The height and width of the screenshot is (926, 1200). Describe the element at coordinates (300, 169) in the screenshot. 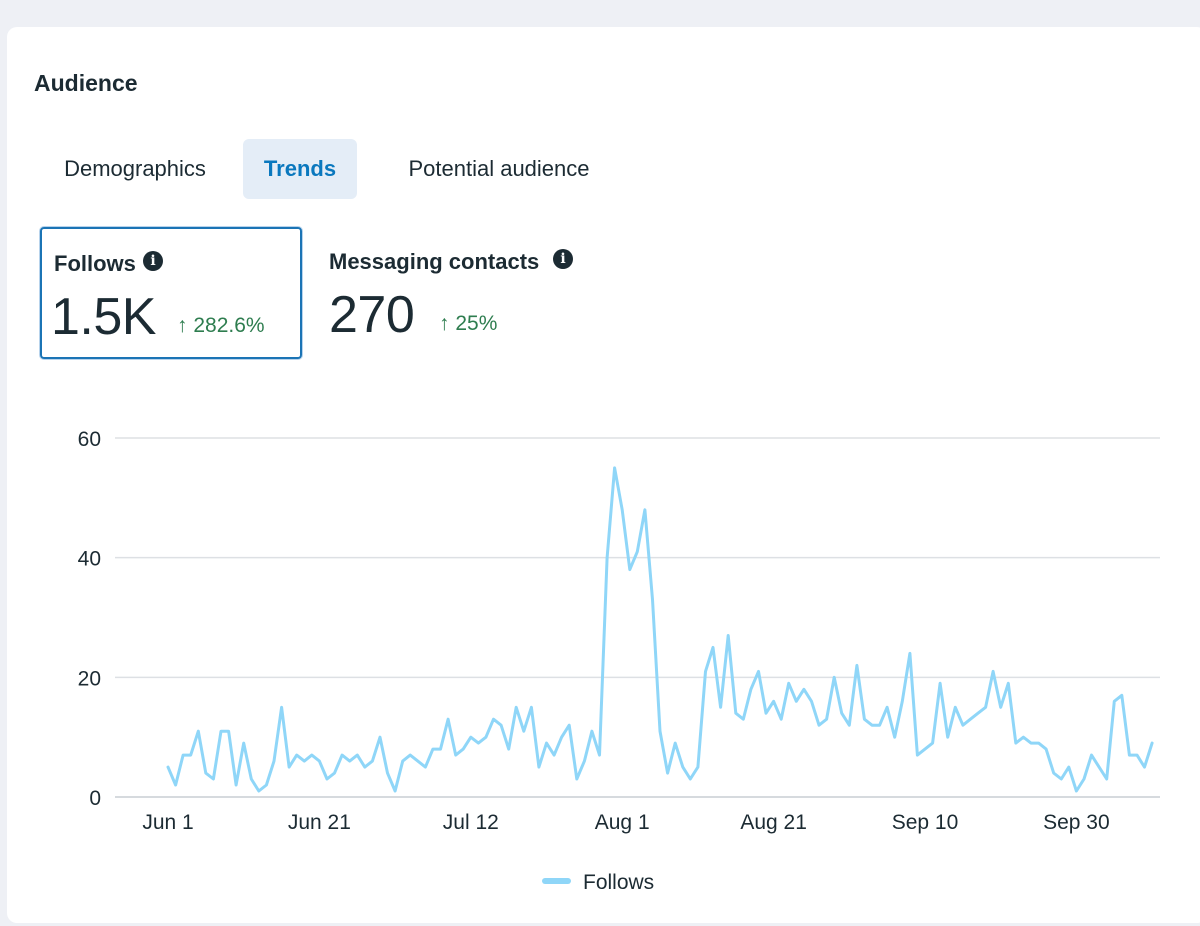

I see `tab-trends: Trends` at that location.